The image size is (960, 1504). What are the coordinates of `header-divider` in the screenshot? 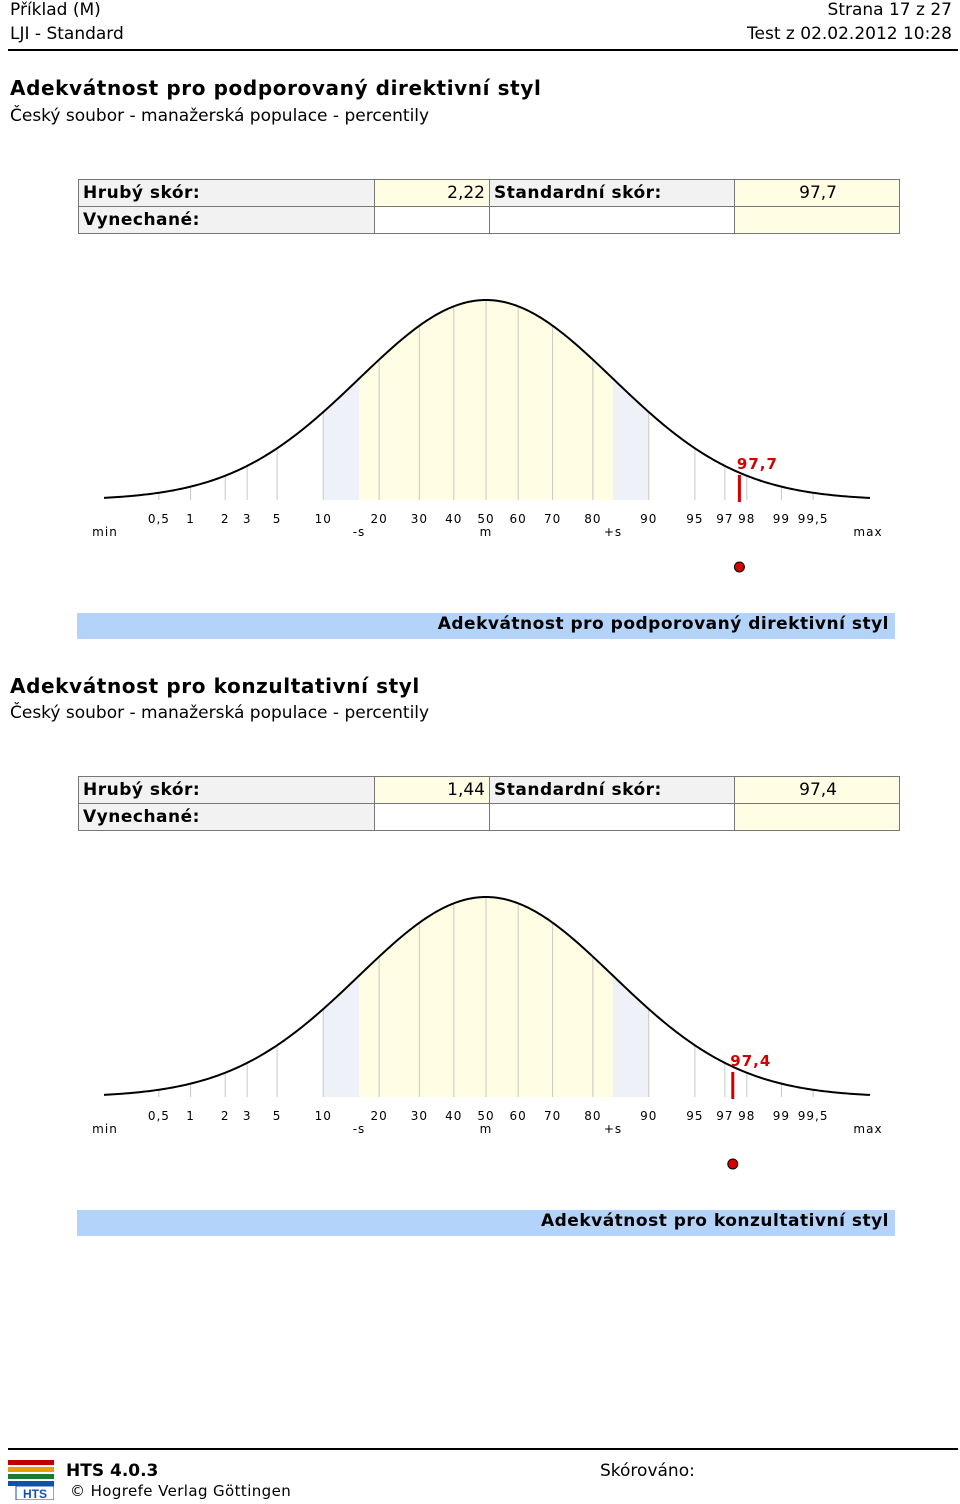 It's located at (483, 50).